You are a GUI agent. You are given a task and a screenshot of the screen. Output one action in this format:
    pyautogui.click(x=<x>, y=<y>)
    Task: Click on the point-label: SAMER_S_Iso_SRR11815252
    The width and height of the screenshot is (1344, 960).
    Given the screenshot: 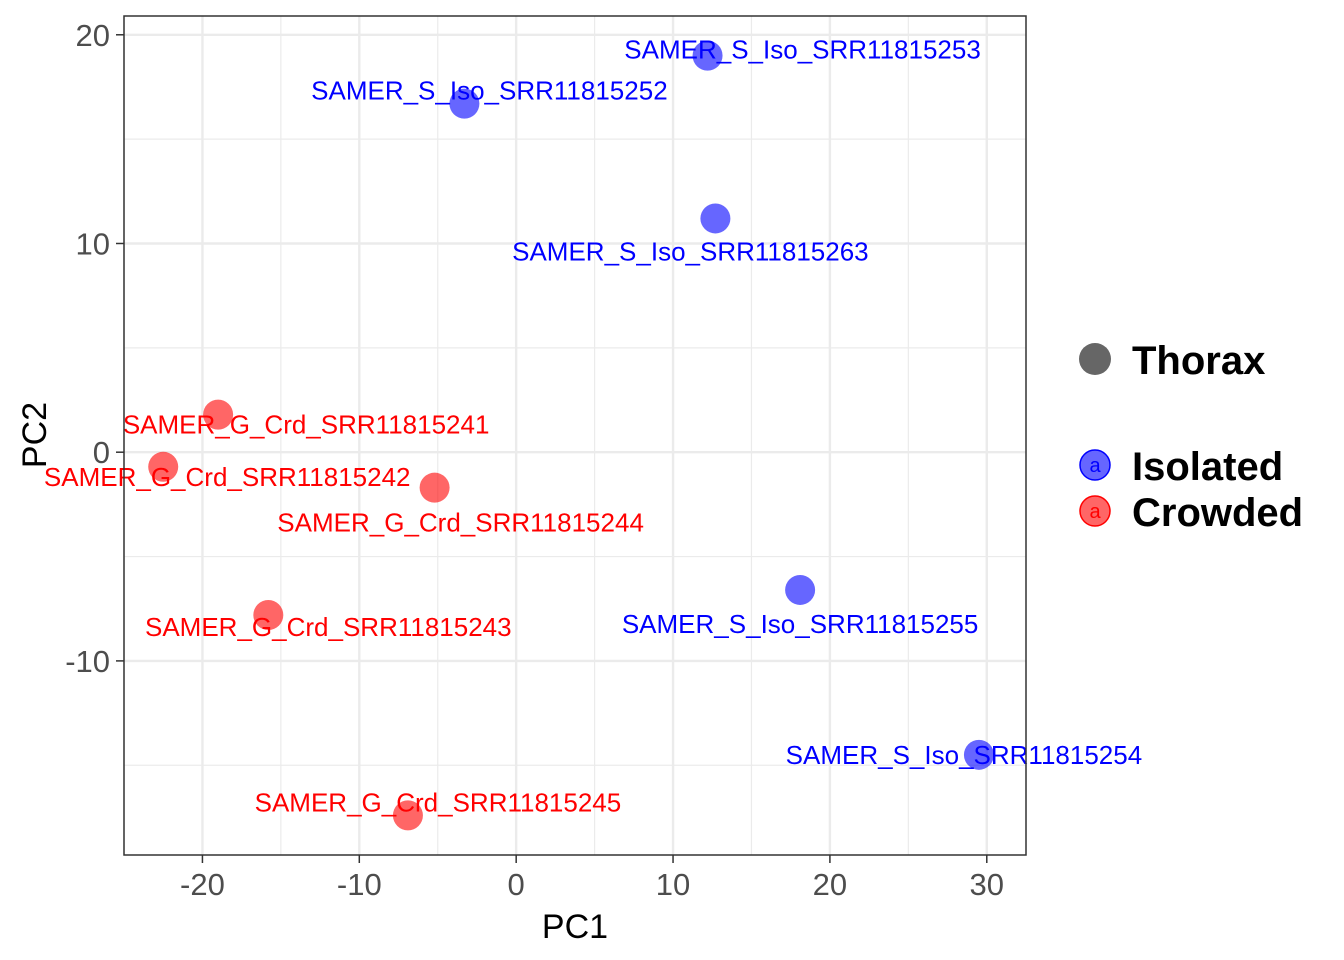 What is the action you would take?
    pyautogui.click(x=489, y=91)
    